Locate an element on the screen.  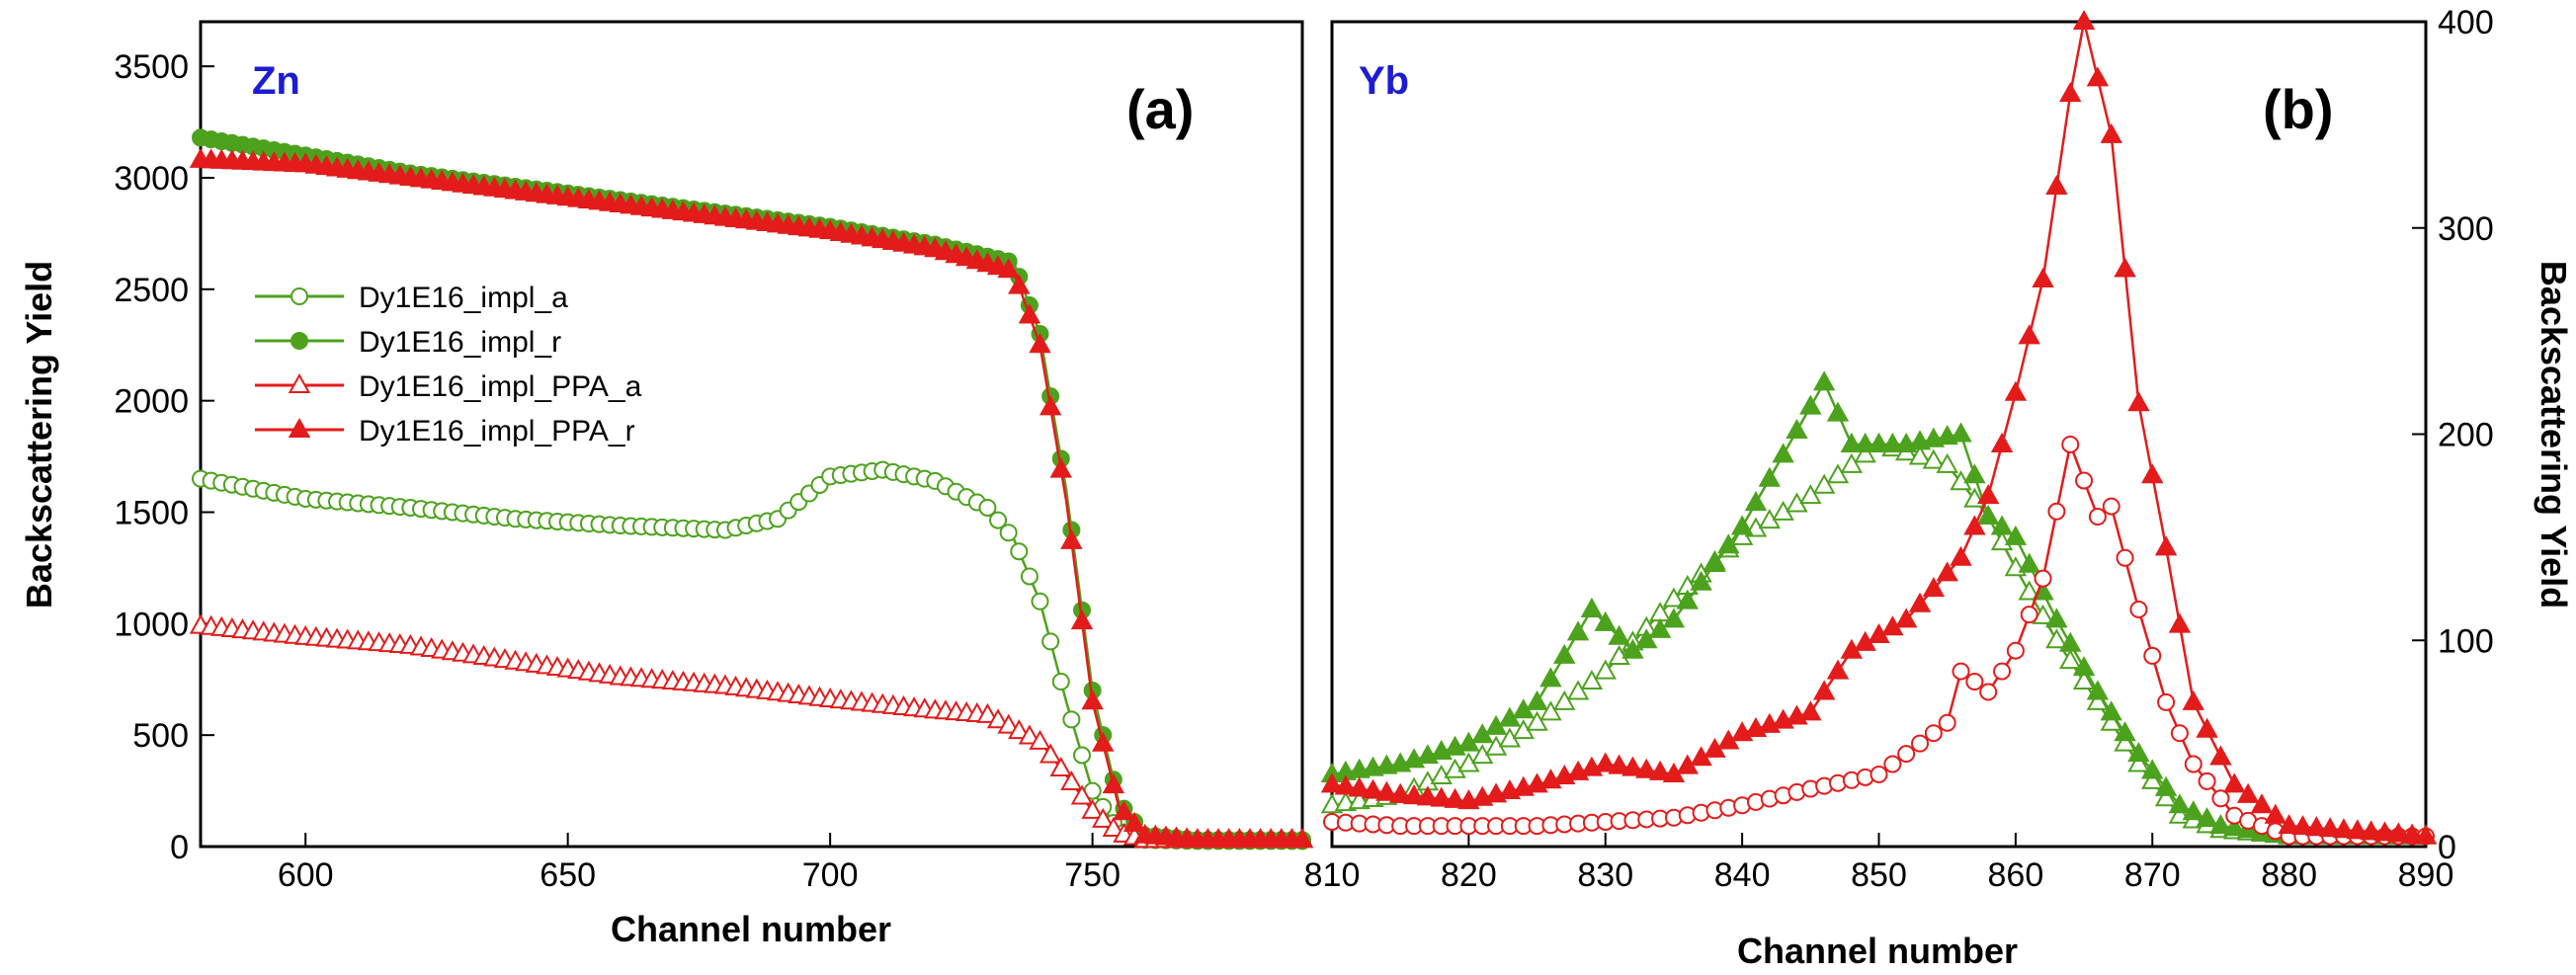
panel-a-y-tick-label: 2000 is located at coordinates (151, 402).